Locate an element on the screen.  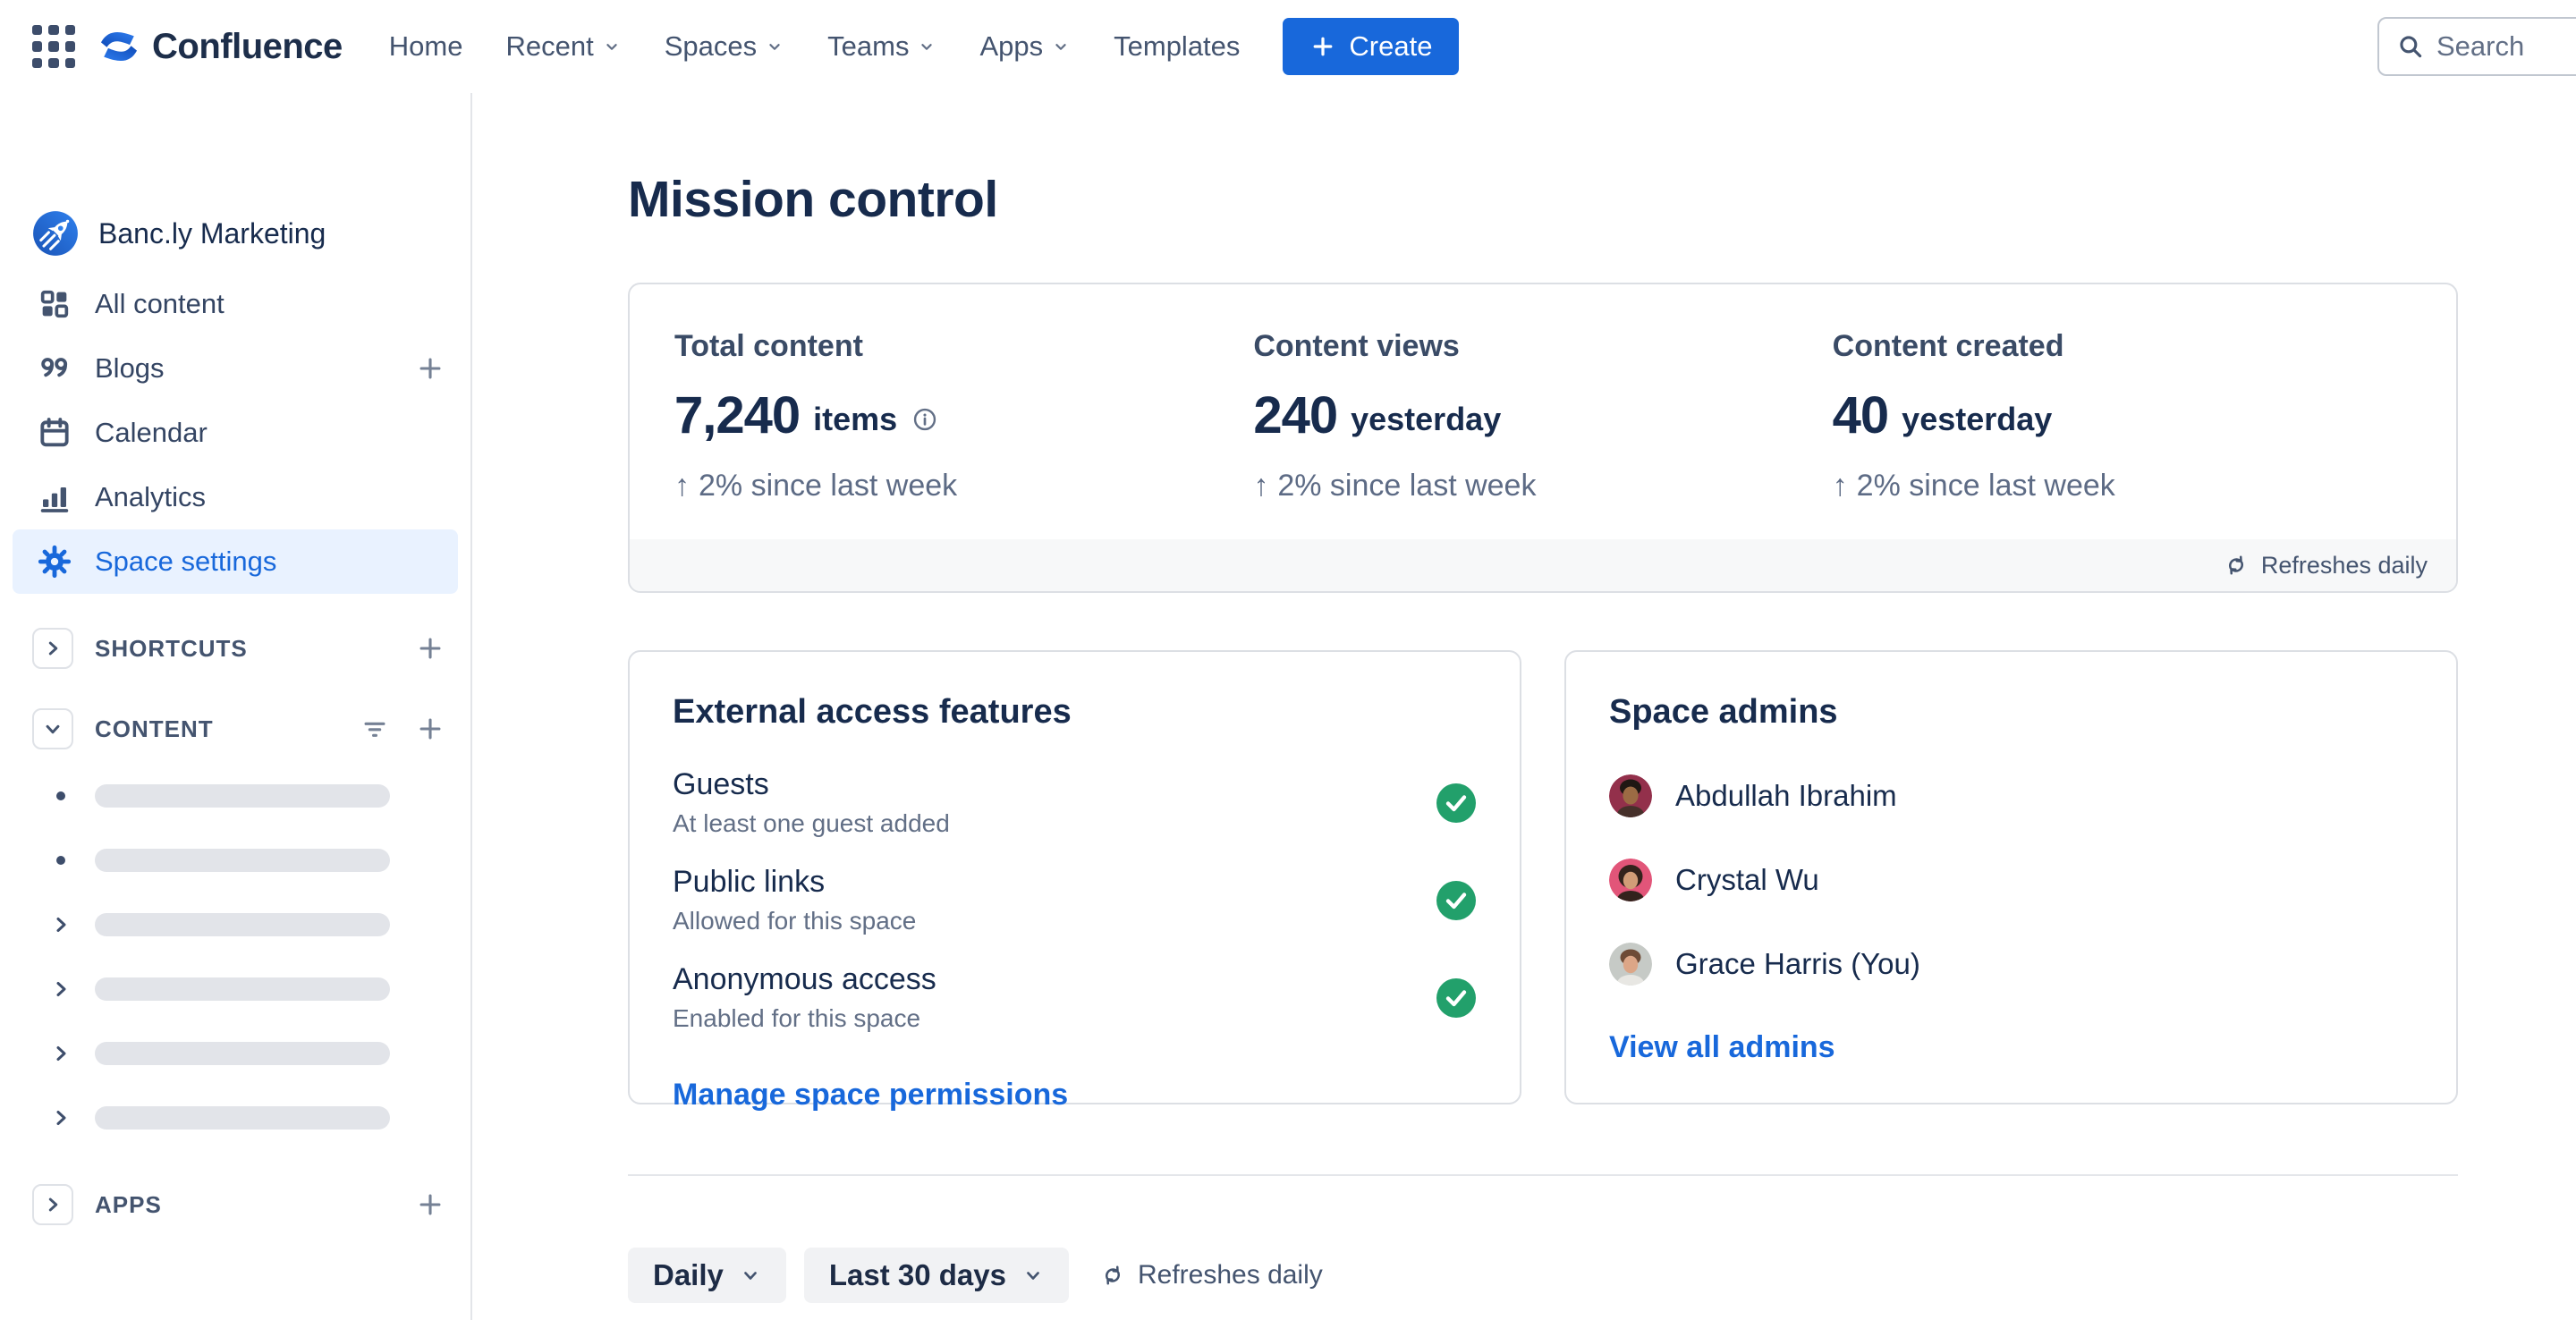
section-label: SHORTCUTS is located at coordinates (171, 648).